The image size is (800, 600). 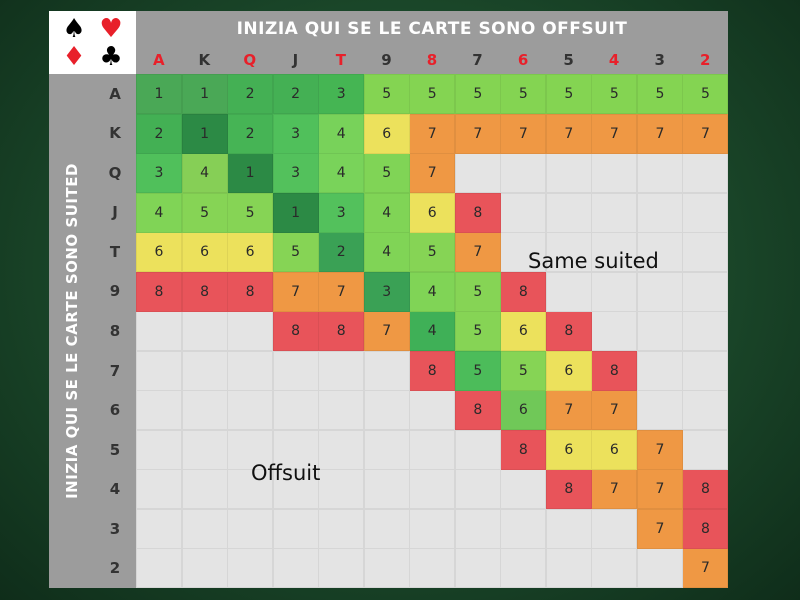 What do you see at coordinates (115, 133) in the screenshot?
I see `row-label: K` at bounding box center [115, 133].